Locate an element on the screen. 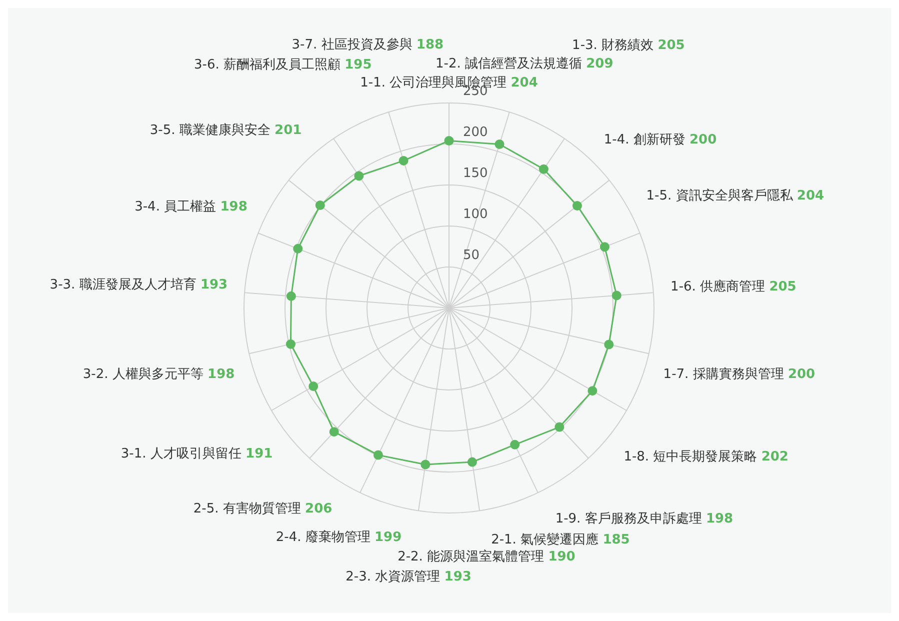 The image size is (899, 621). spoke-label: 3-3. 職涯發展及人才培育 193 is located at coordinates (139, 284).